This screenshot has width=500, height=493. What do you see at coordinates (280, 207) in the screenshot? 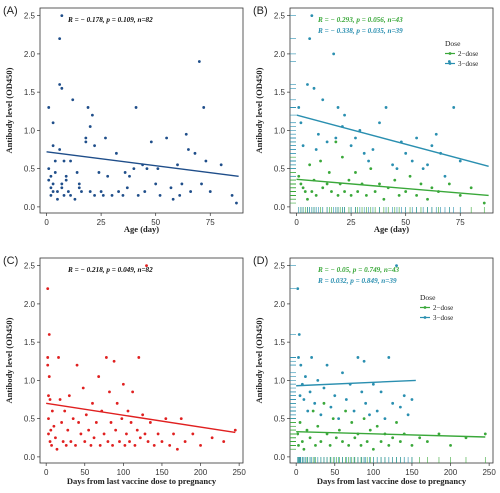
I see `panel-b-ytick-label: 0.0` at bounding box center [280, 207].